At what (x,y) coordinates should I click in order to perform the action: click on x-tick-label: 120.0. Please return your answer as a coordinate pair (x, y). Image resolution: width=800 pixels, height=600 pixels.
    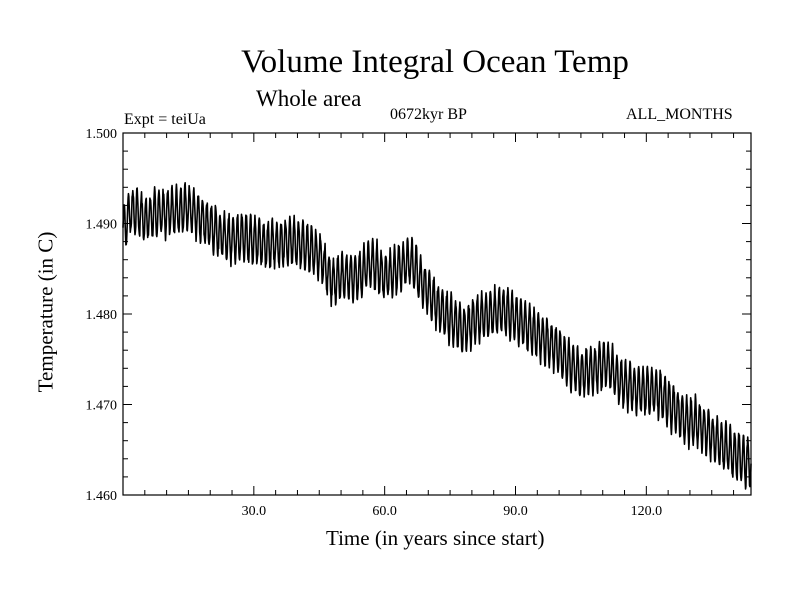
    Looking at the image, I should click on (647, 511).